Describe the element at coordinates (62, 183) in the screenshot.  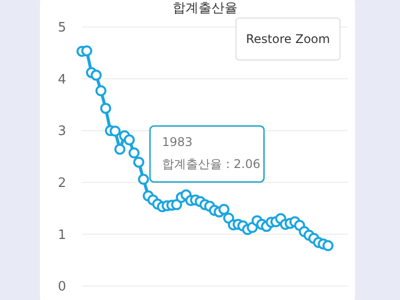
I see `y-tick-label: 2` at that location.